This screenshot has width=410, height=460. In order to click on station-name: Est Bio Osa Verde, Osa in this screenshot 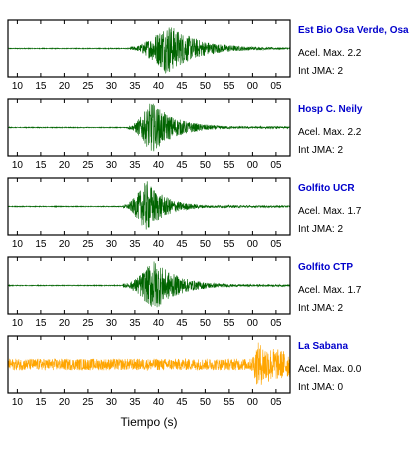, I will do `click(353, 30)`.